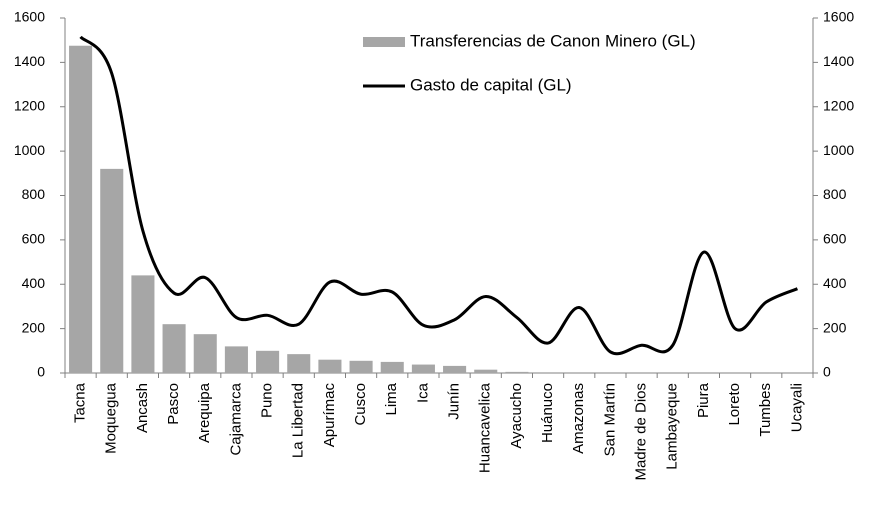  I want to click on x-tick-label: Junín, so click(454, 401).